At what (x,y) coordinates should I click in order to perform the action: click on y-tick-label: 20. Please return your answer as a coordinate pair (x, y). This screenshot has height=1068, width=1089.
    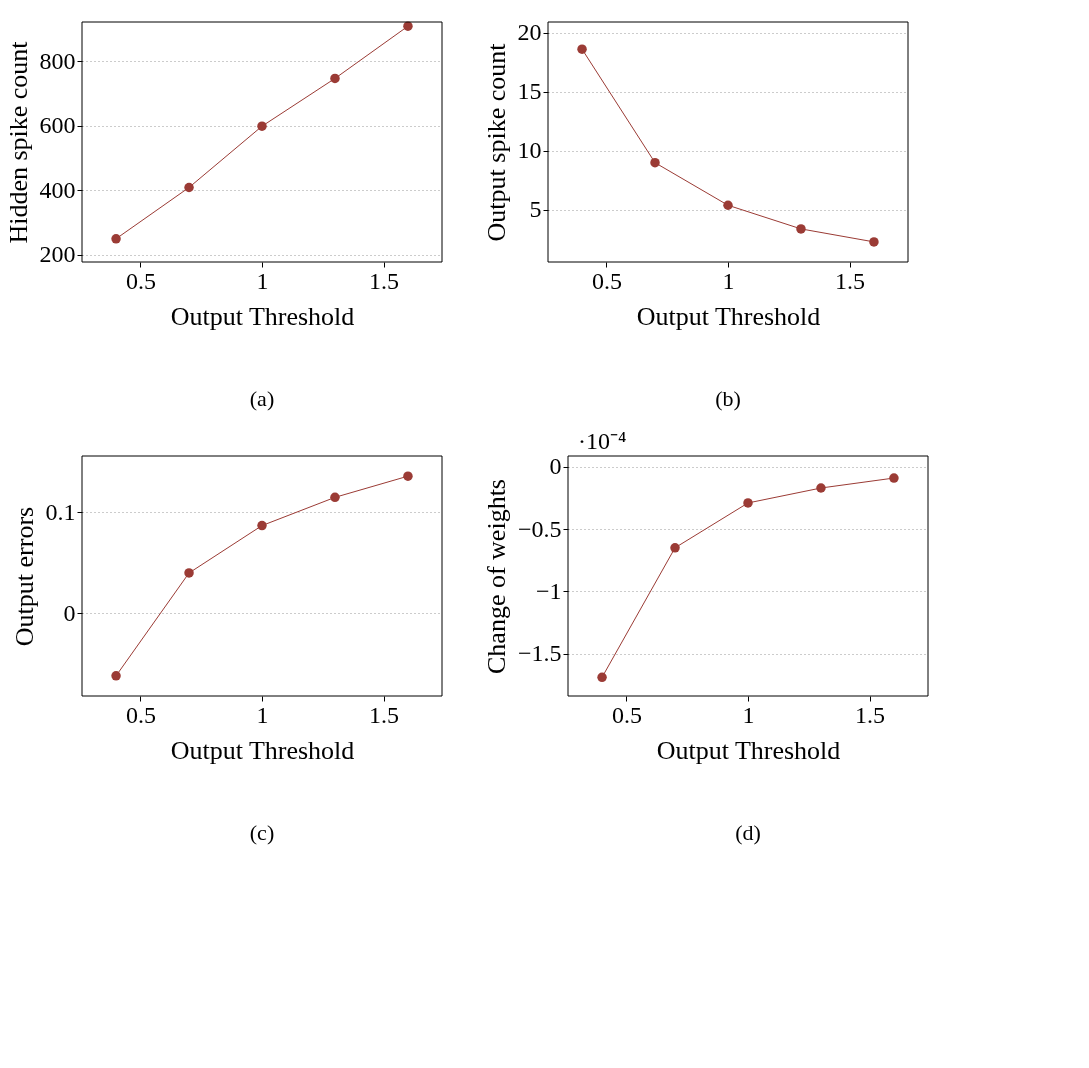
    Looking at the image, I should click on (529, 32).